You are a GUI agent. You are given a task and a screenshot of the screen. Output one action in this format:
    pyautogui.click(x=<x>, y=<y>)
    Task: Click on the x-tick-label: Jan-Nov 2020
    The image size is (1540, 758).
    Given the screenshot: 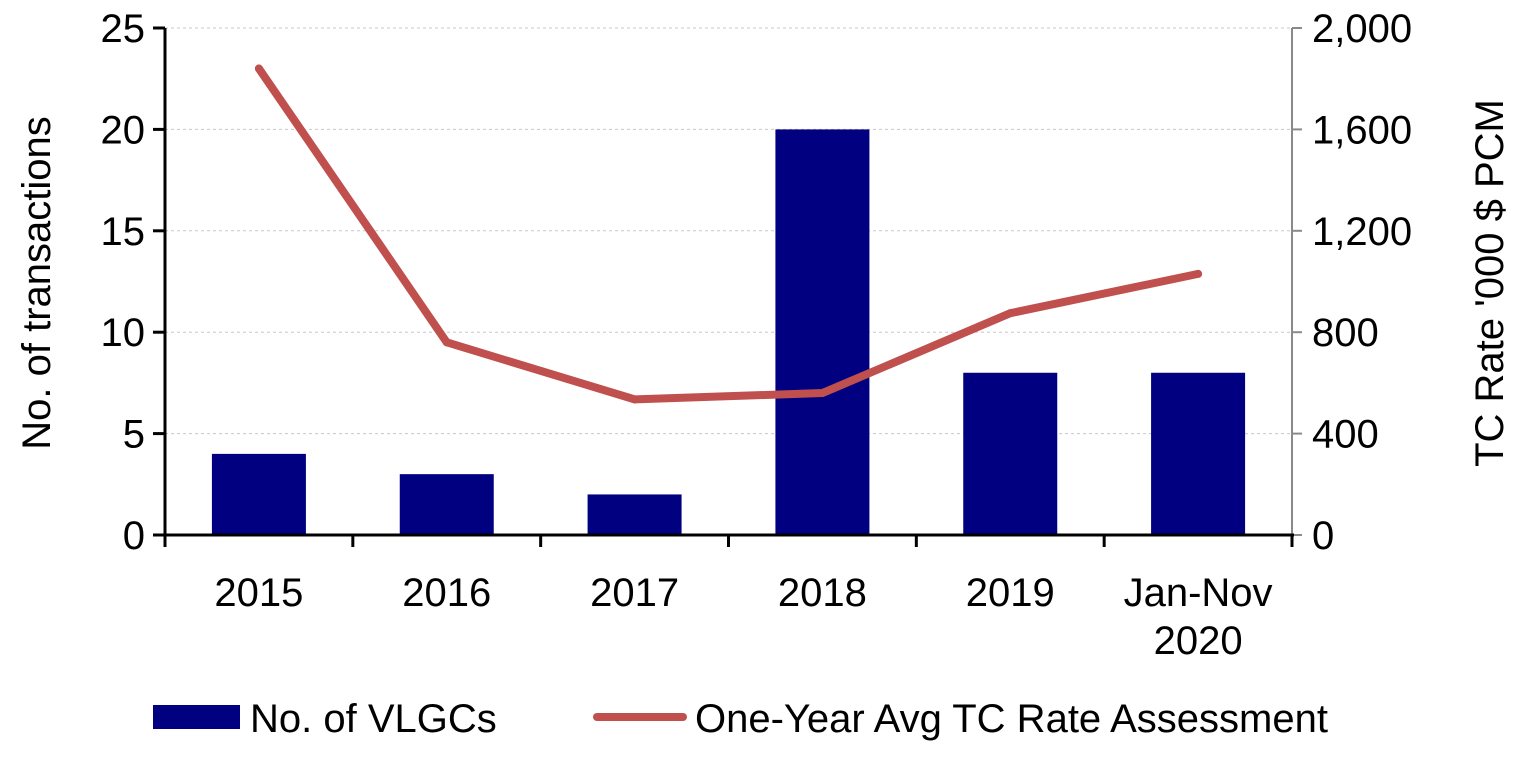 What is the action you would take?
    pyautogui.click(x=1198, y=617)
    